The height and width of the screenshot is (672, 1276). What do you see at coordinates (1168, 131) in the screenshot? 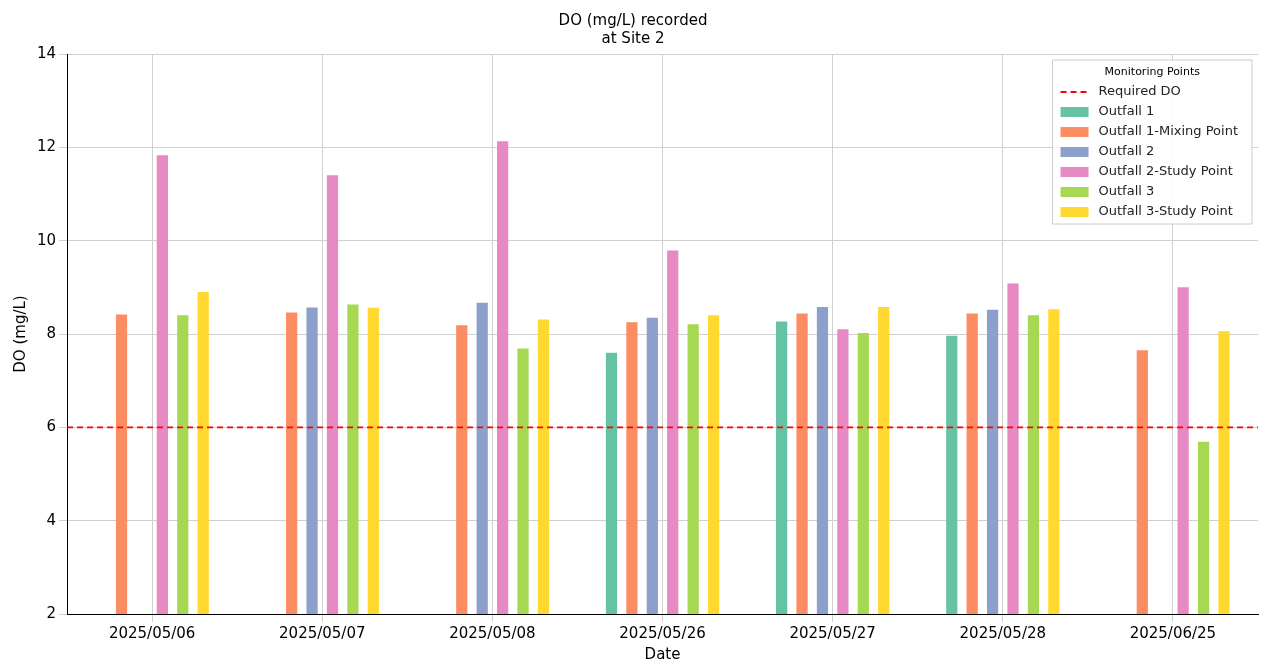
I see `legend-label: Outfall 1-Mixing Point` at bounding box center [1168, 131].